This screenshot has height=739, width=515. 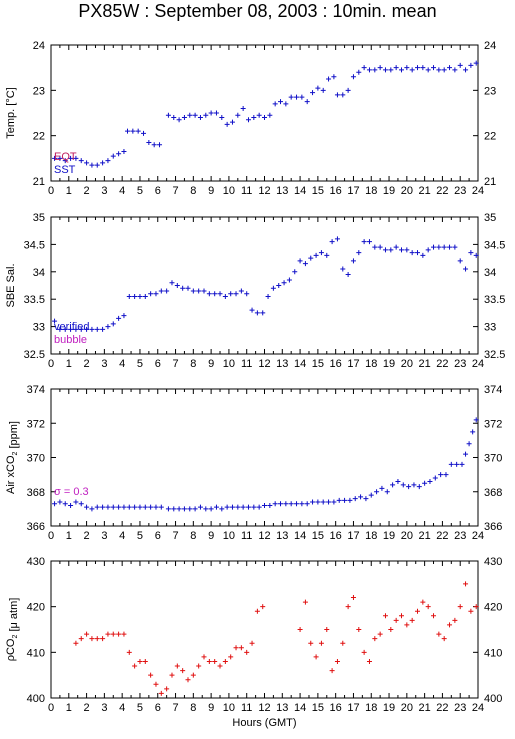 What do you see at coordinates (36, 459) in the screenshot?
I see `y-tick-label: 370` at bounding box center [36, 459].